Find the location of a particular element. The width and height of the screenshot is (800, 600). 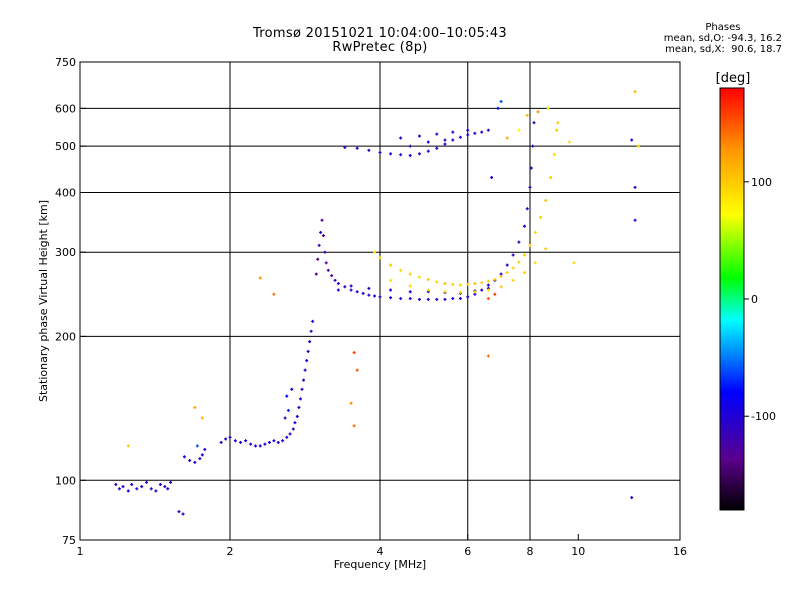

y-axis-ticks: 75 100 200 300 400 500 600 750 is located at coordinates (70, 301).